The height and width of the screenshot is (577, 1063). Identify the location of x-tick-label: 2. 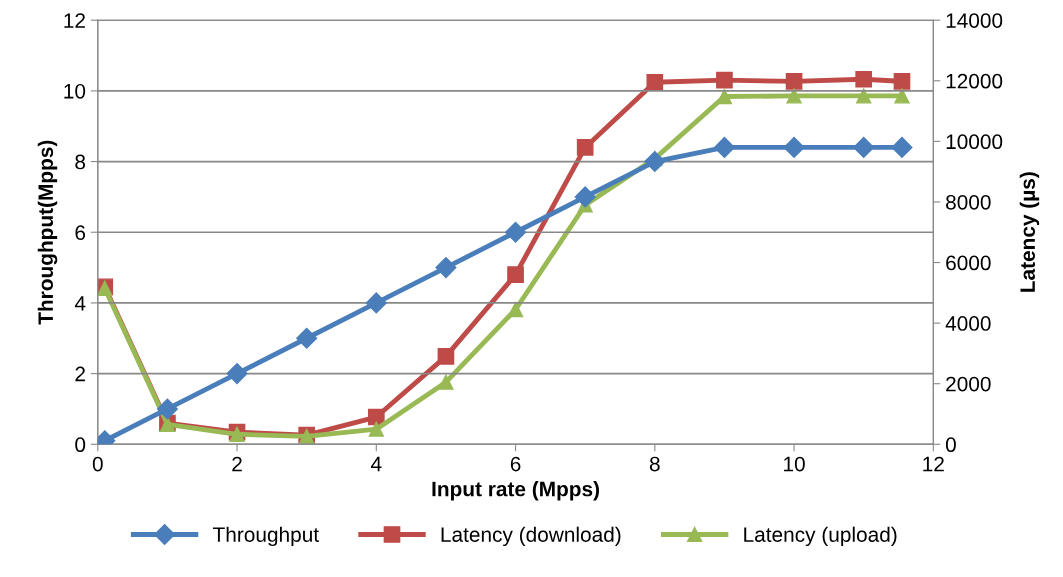
(237, 464).